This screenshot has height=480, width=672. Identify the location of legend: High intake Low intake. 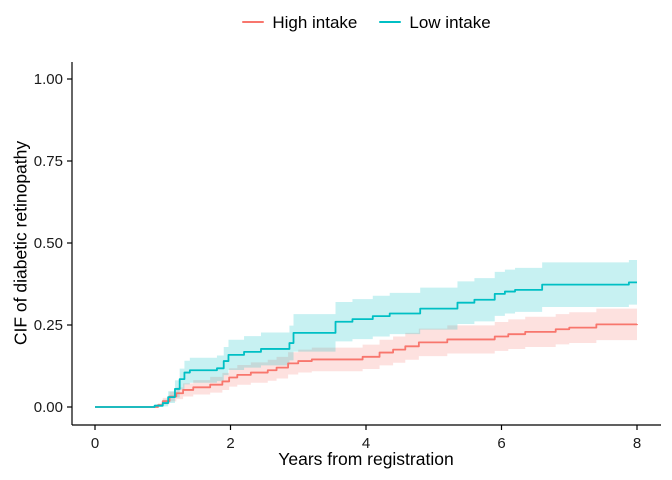
(366, 22).